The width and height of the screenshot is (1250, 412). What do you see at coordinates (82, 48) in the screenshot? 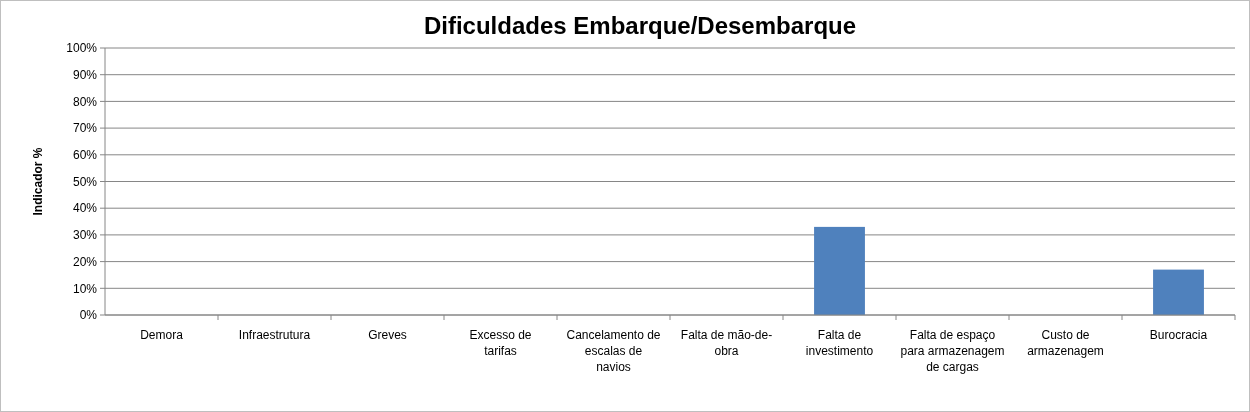
I see `y-tick-label: 100%` at bounding box center [82, 48].